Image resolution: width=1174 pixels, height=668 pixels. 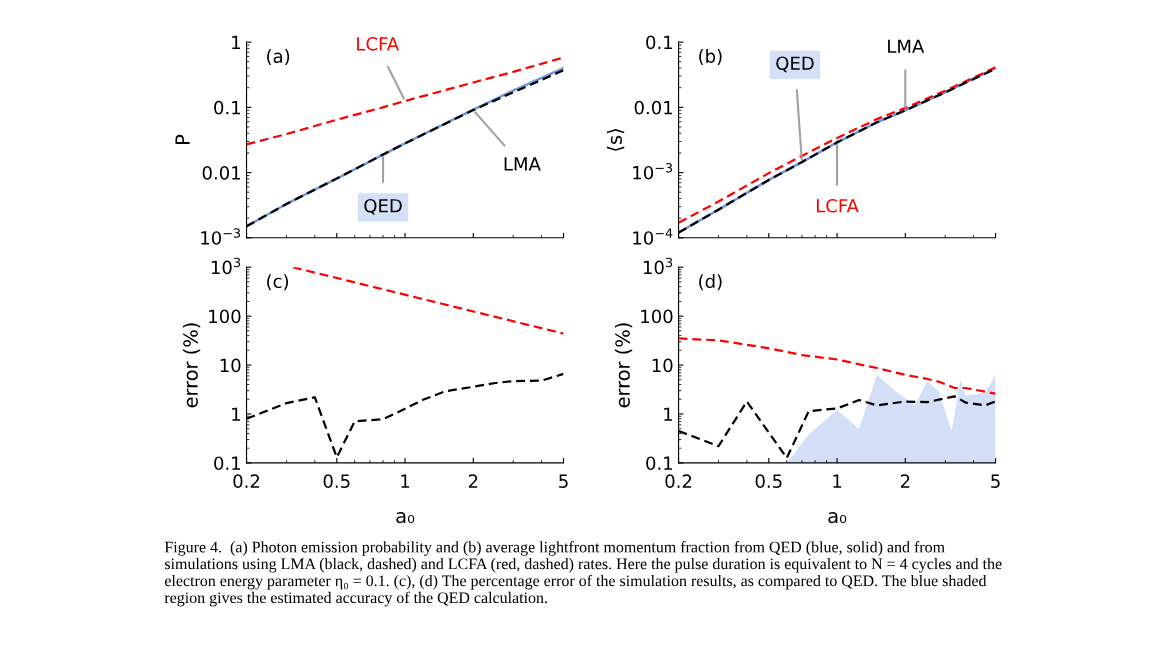 What do you see at coordinates (710, 282) in the screenshot?
I see `annotation: (d)` at bounding box center [710, 282].